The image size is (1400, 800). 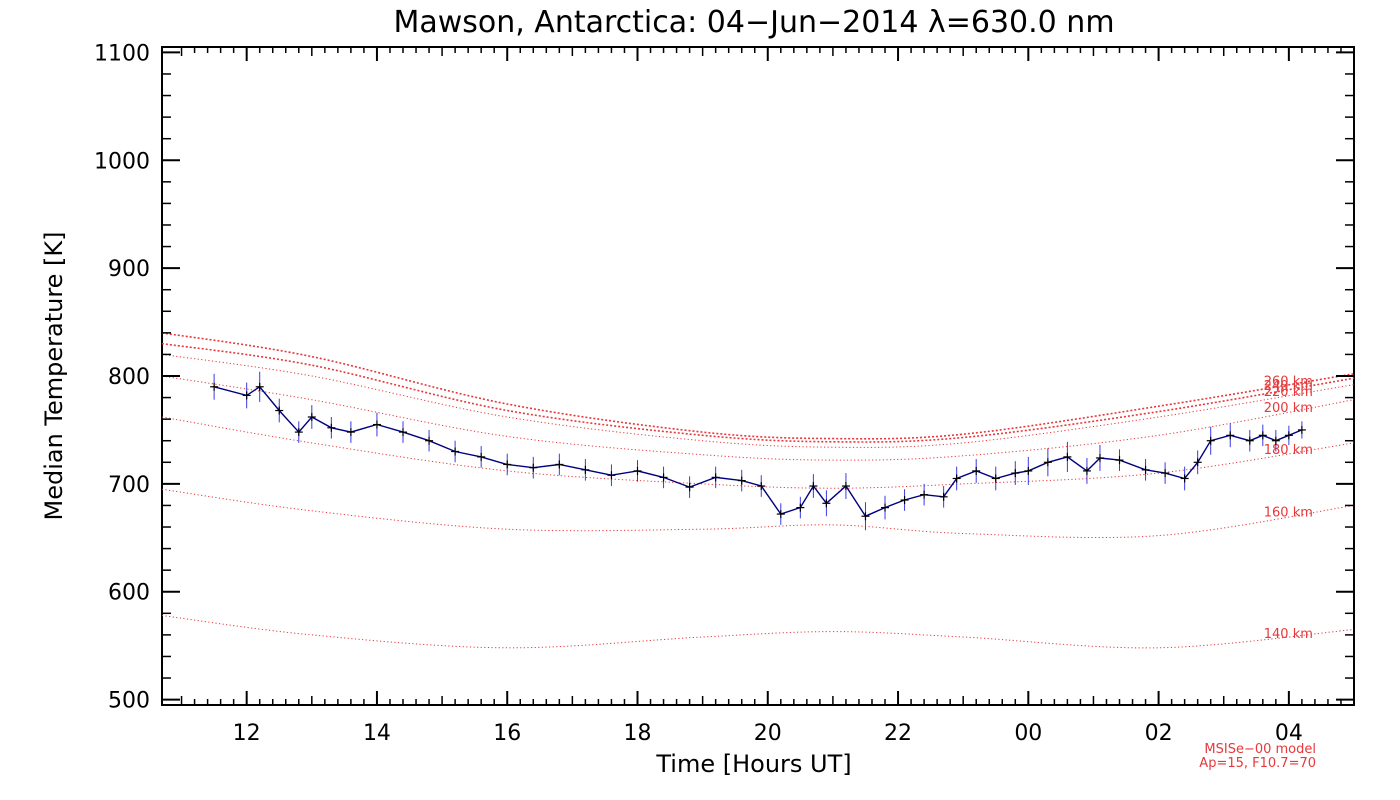 What do you see at coordinates (1289, 733) in the screenshot?
I see `x-tick-label: 04` at bounding box center [1289, 733].